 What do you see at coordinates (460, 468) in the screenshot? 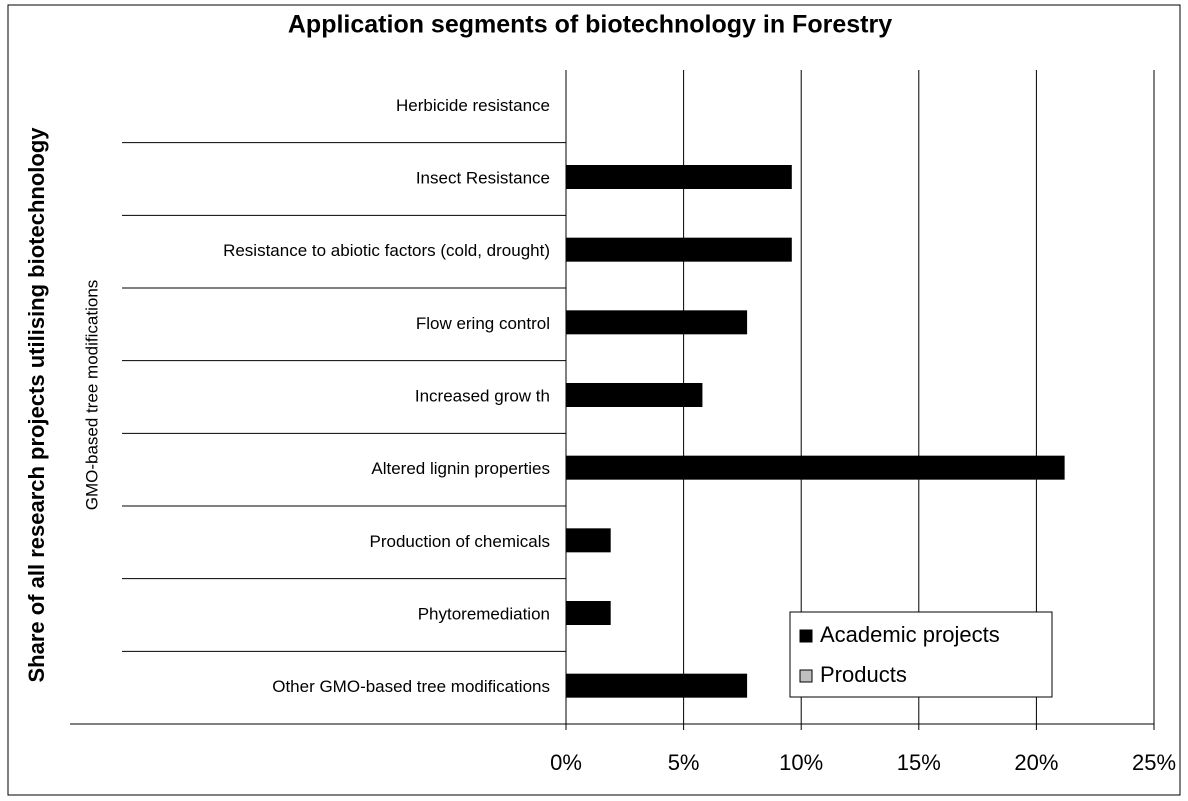
I see `y-tick-label: Altered lignin properties` at bounding box center [460, 468].